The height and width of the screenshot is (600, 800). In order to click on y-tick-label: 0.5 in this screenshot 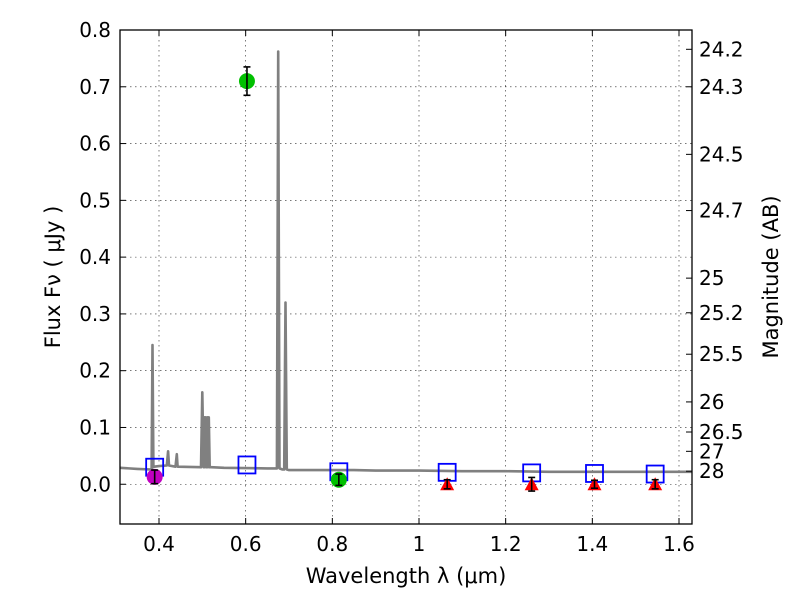, I will do `click(95, 200)`.